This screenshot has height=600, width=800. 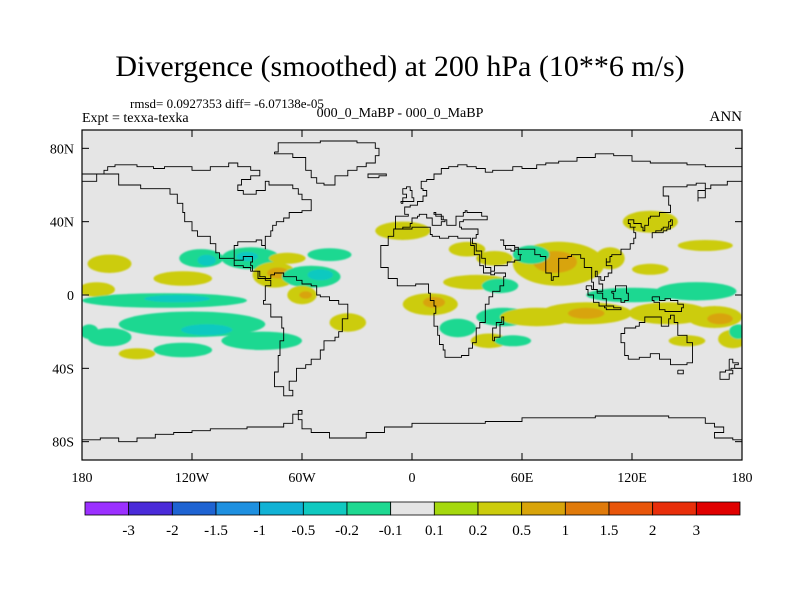 What do you see at coordinates (128, 531) in the screenshot?
I see `colorbar-label: -3` at bounding box center [128, 531].